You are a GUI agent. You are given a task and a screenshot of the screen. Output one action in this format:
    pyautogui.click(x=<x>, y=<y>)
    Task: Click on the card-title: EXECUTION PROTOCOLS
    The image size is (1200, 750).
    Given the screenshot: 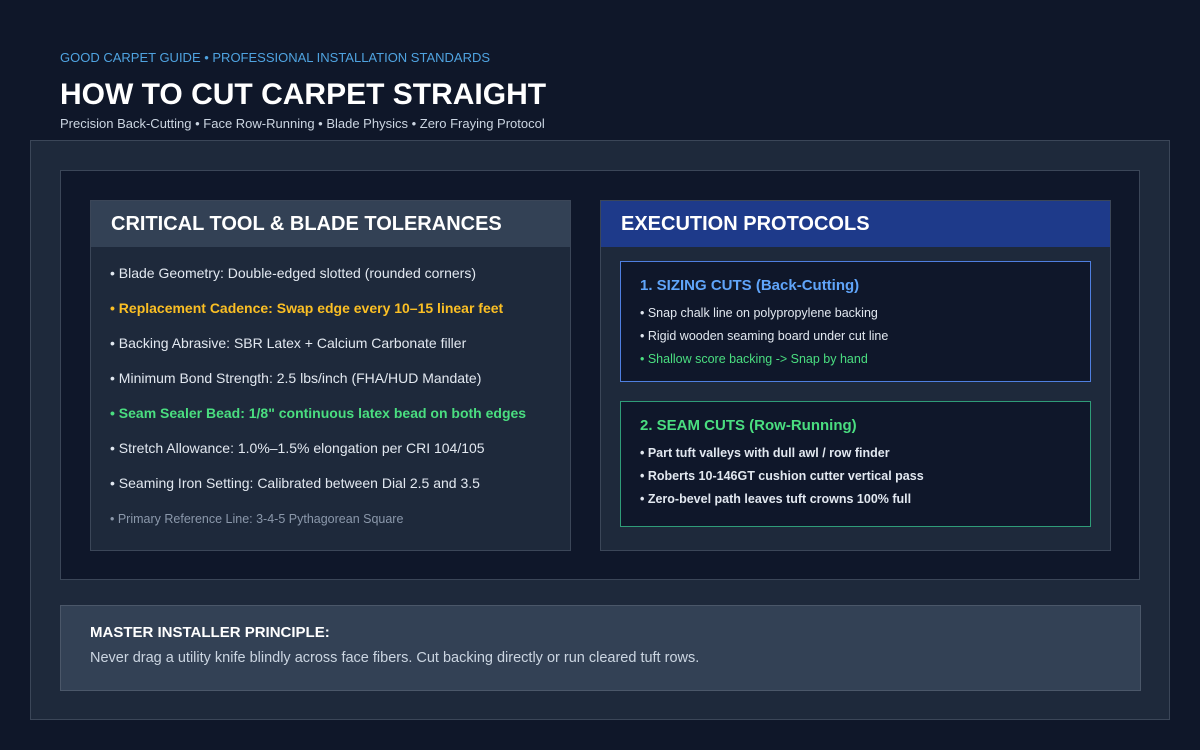 What is the action you would take?
    pyautogui.click(x=855, y=224)
    